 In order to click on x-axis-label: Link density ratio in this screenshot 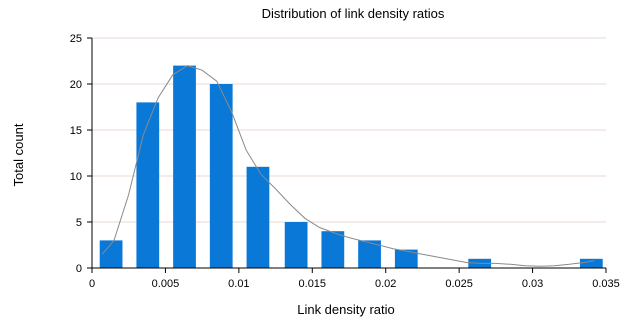, I will do `click(346, 309)`.